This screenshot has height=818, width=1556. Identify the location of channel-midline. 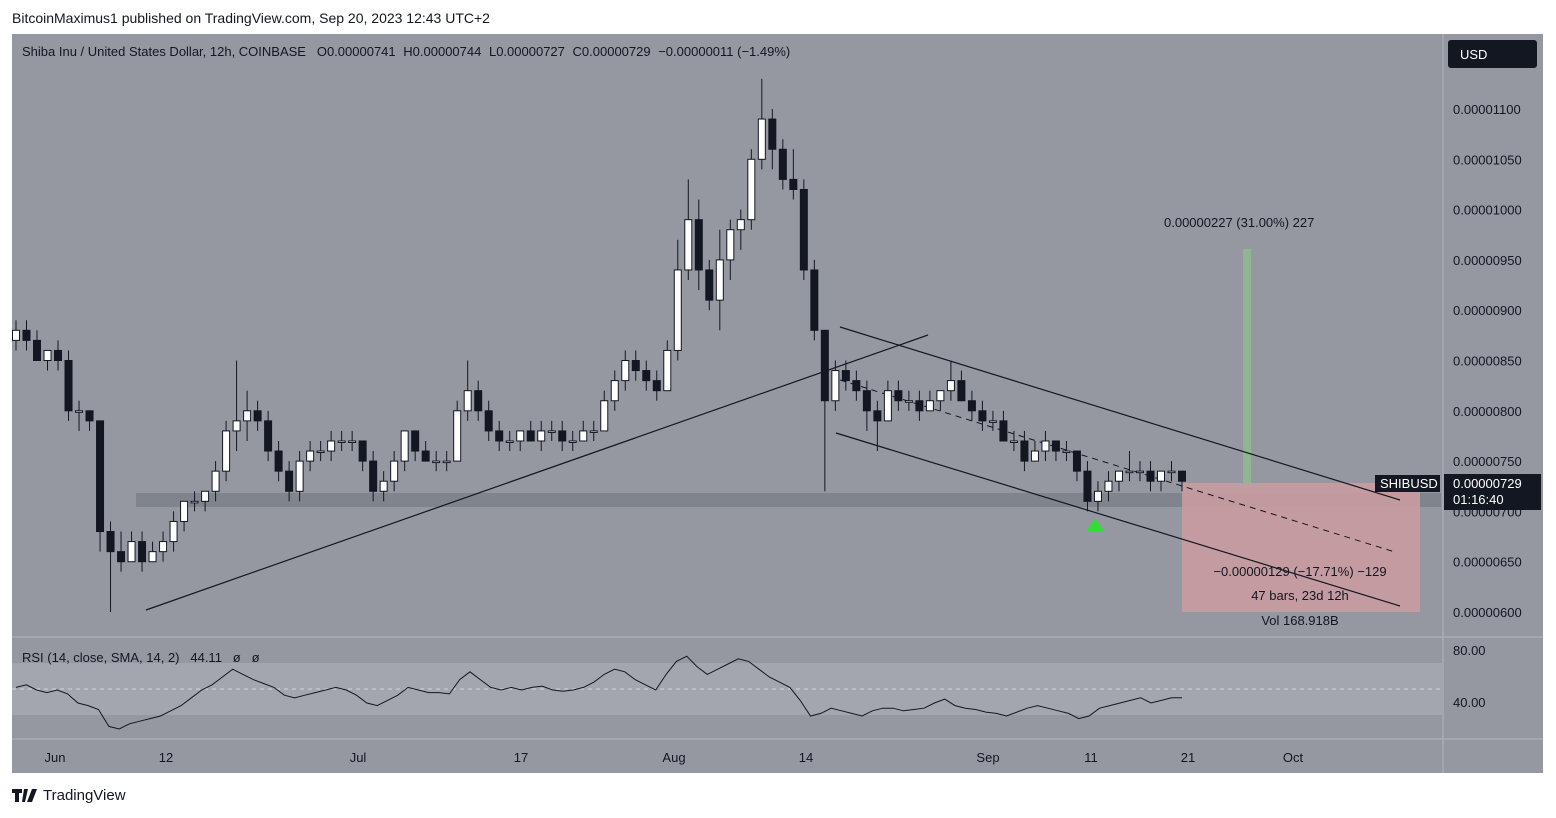
(1117, 466).